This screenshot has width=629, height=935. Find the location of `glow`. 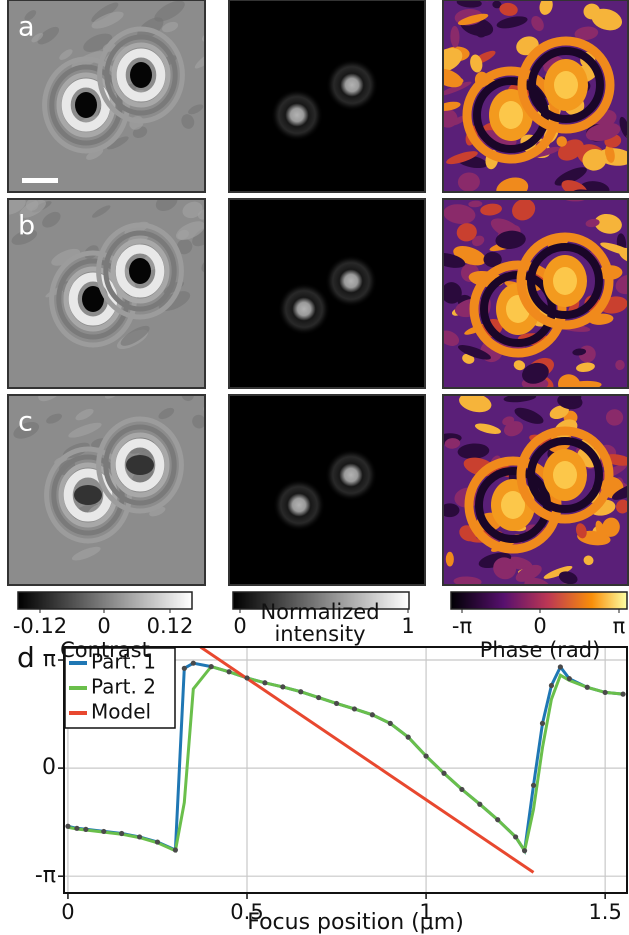

glow is located at coordinates (299, 505).